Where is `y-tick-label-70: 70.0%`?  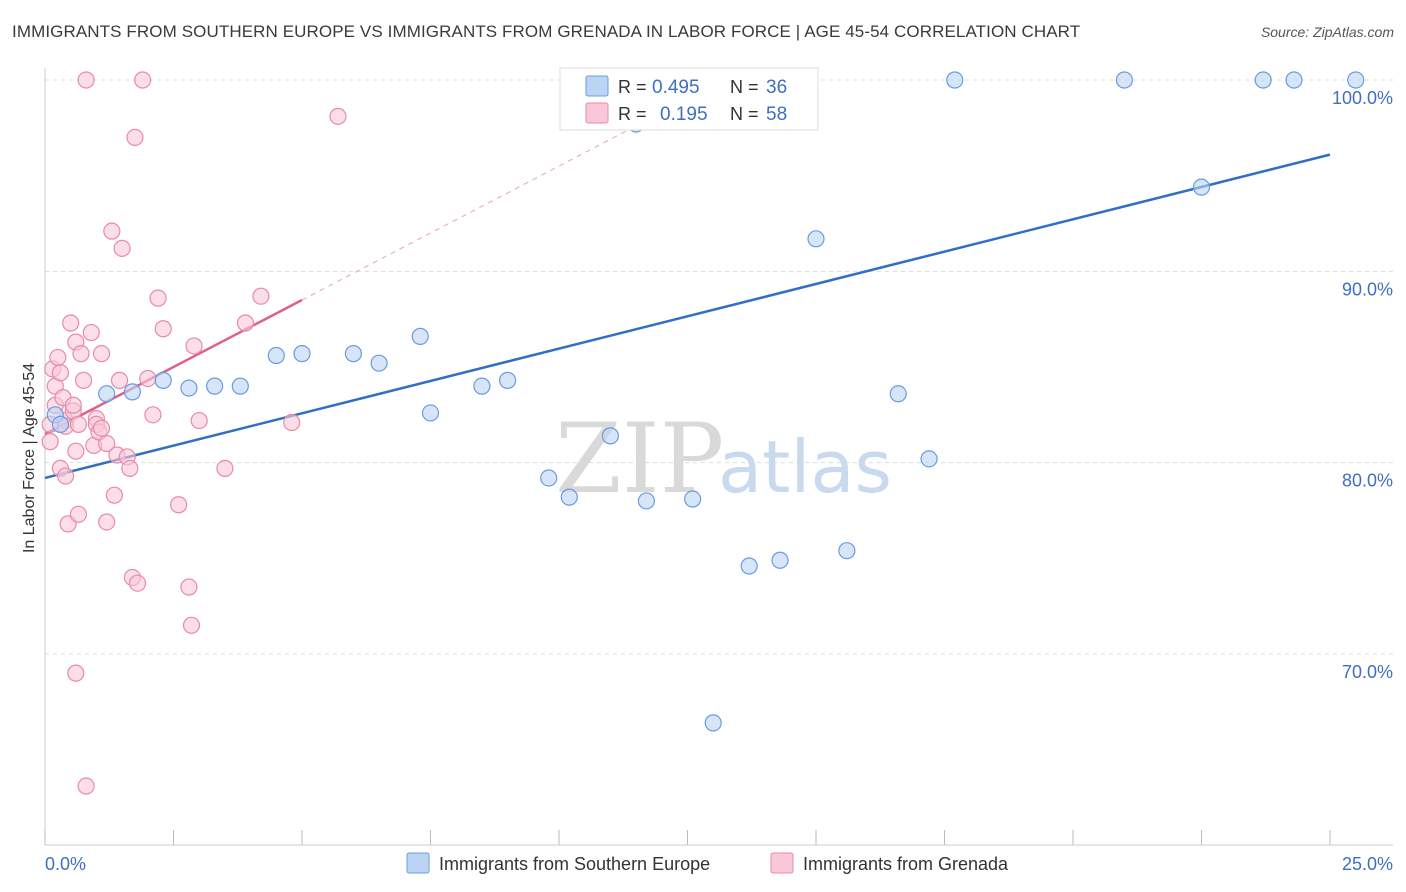
y-tick-label-70: 70.0% is located at coordinates (1367, 672).